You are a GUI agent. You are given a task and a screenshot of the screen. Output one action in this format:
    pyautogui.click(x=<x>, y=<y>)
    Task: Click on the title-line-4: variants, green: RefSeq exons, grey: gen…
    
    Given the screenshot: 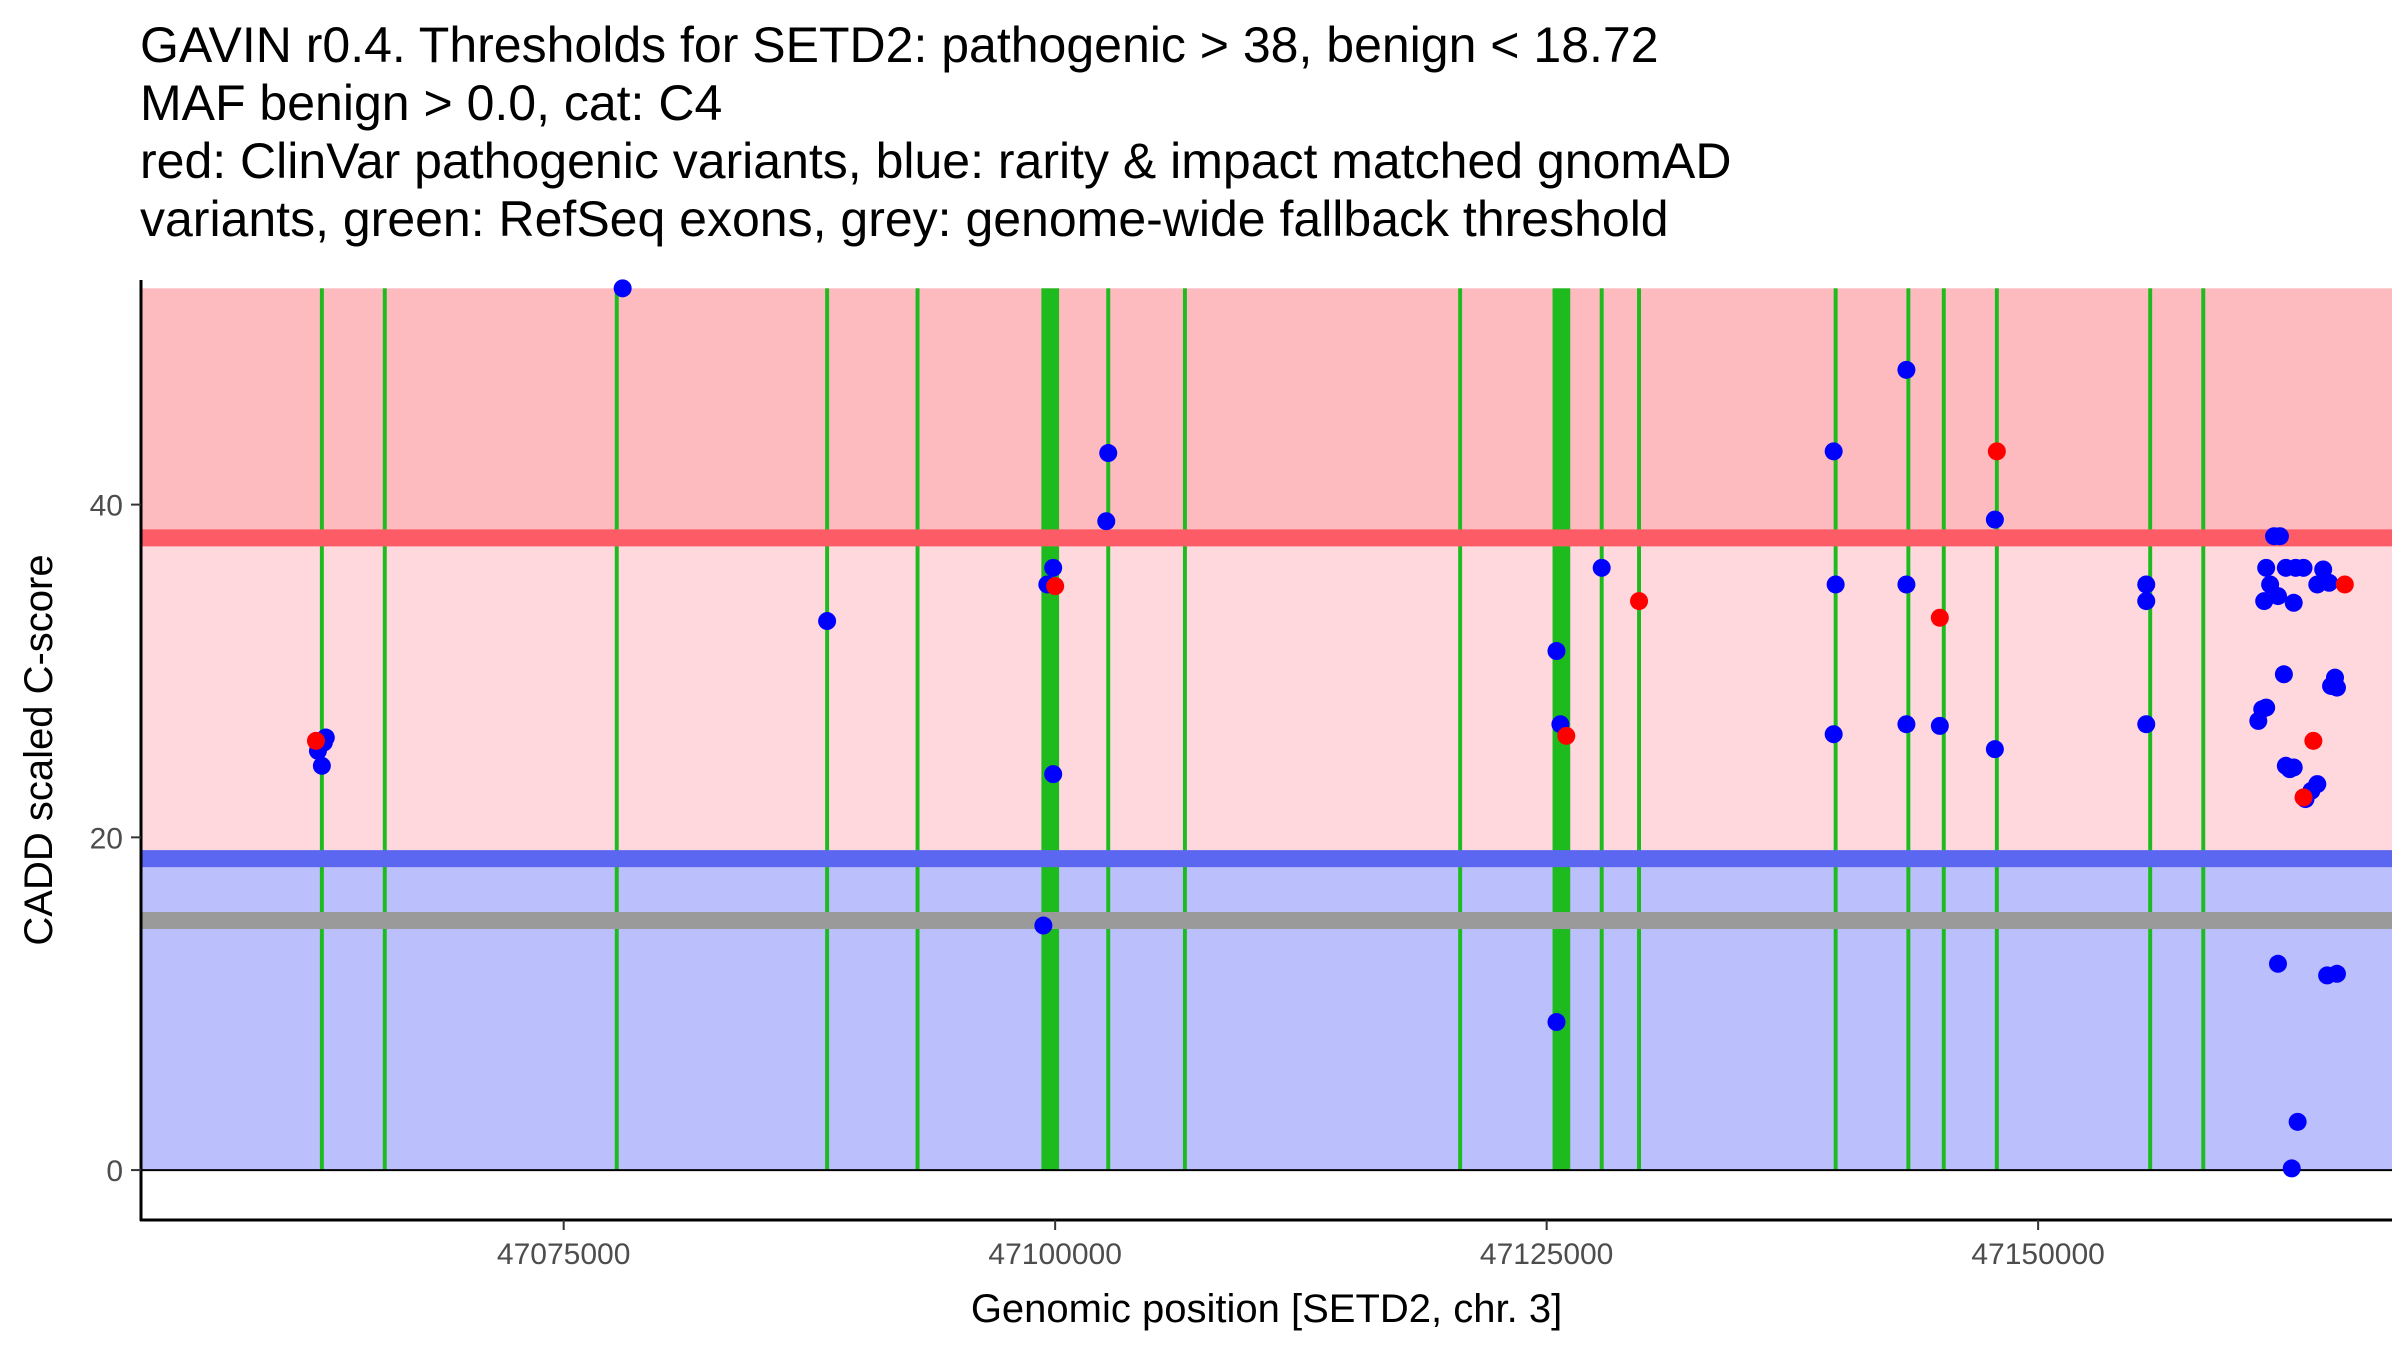 What is the action you would take?
    pyautogui.click(x=904, y=219)
    